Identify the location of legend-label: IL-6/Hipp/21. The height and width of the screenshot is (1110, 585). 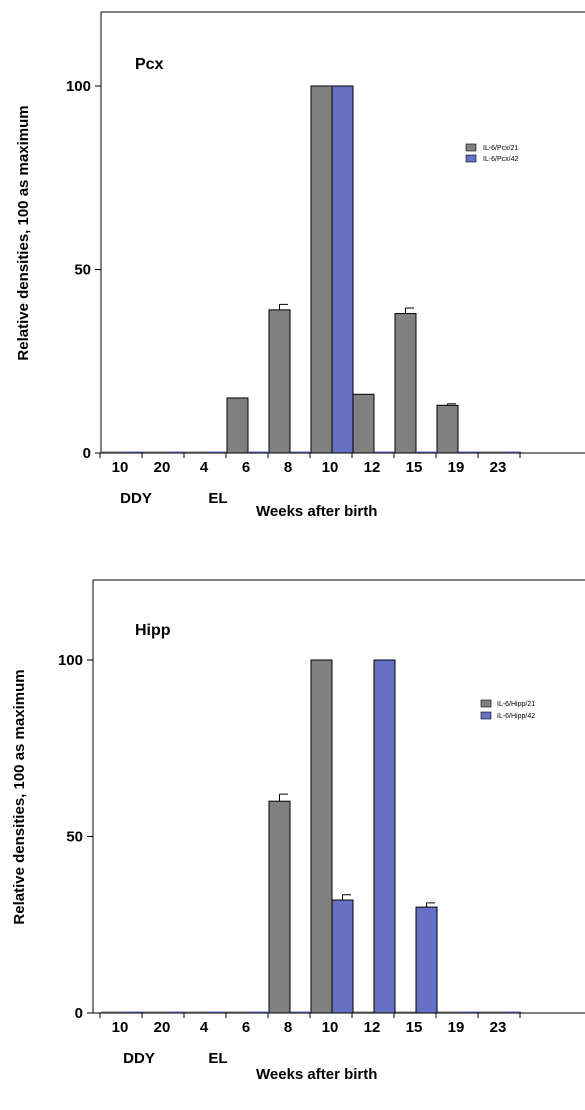
(516, 704).